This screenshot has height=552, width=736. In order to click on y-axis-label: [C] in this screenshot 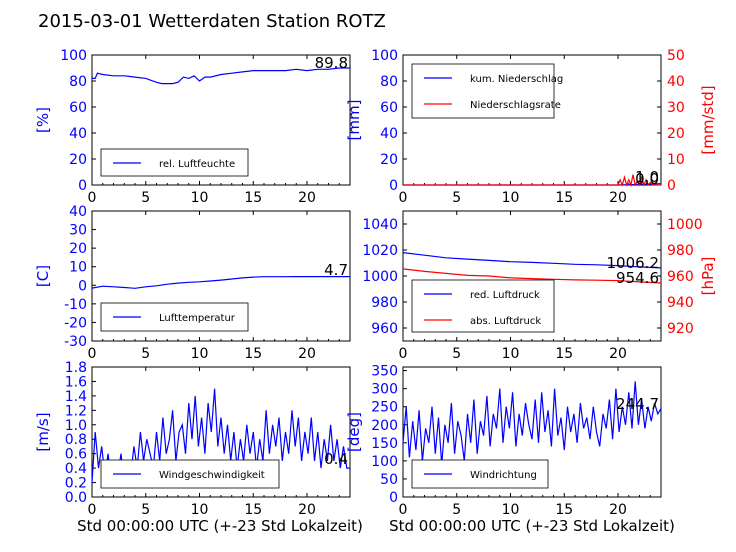, I will do `click(43, 276)`.